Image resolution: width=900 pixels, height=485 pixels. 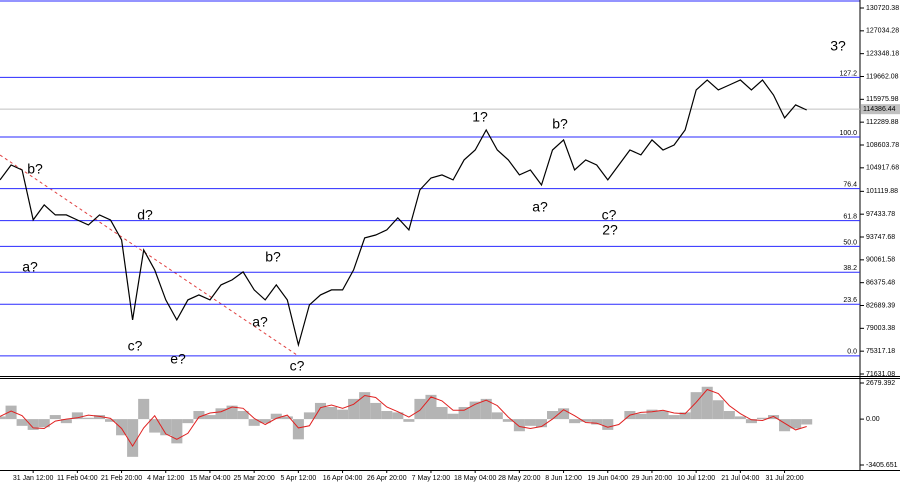 What do you see at coordinates (165, 478) in the screenshot?
I see `x-tick-label: 4 Mar 12:00` at bounding box center [165, 478].